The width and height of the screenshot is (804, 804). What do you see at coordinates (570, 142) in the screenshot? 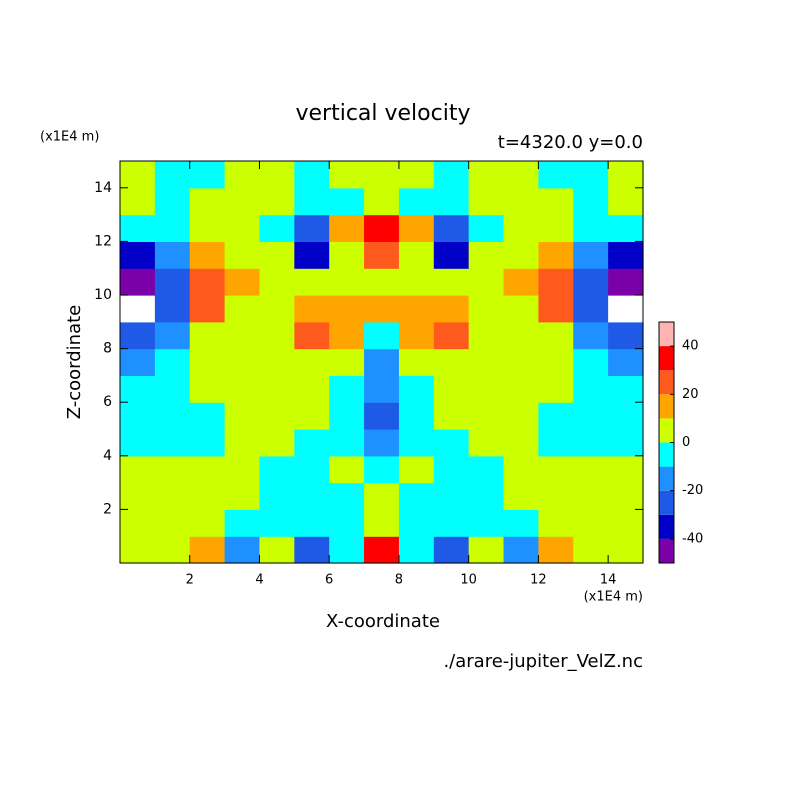
I see `chart-subtitle: t=4320.0 y=0.0` at bounding box center [570, 142].